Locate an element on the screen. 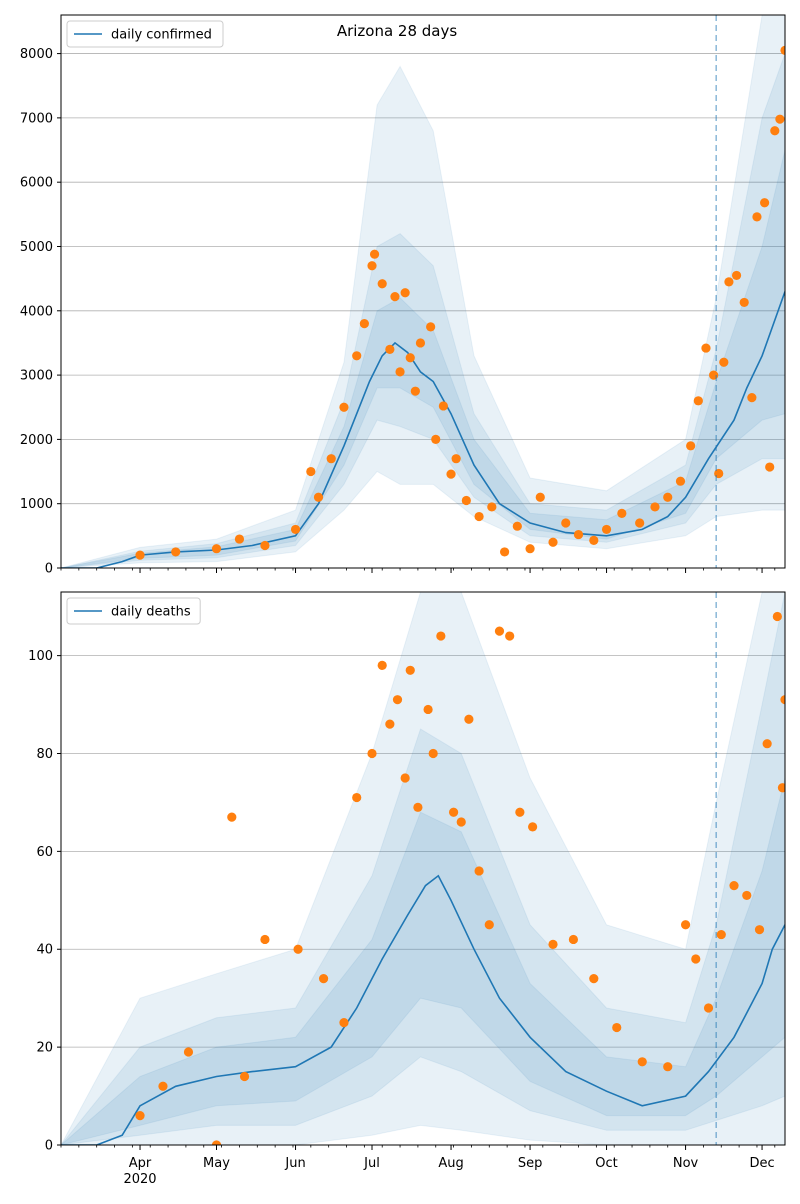 The width and height of the screenshot is (800, 1204). legend: daily confirmed is located at coordinates (145, 34).